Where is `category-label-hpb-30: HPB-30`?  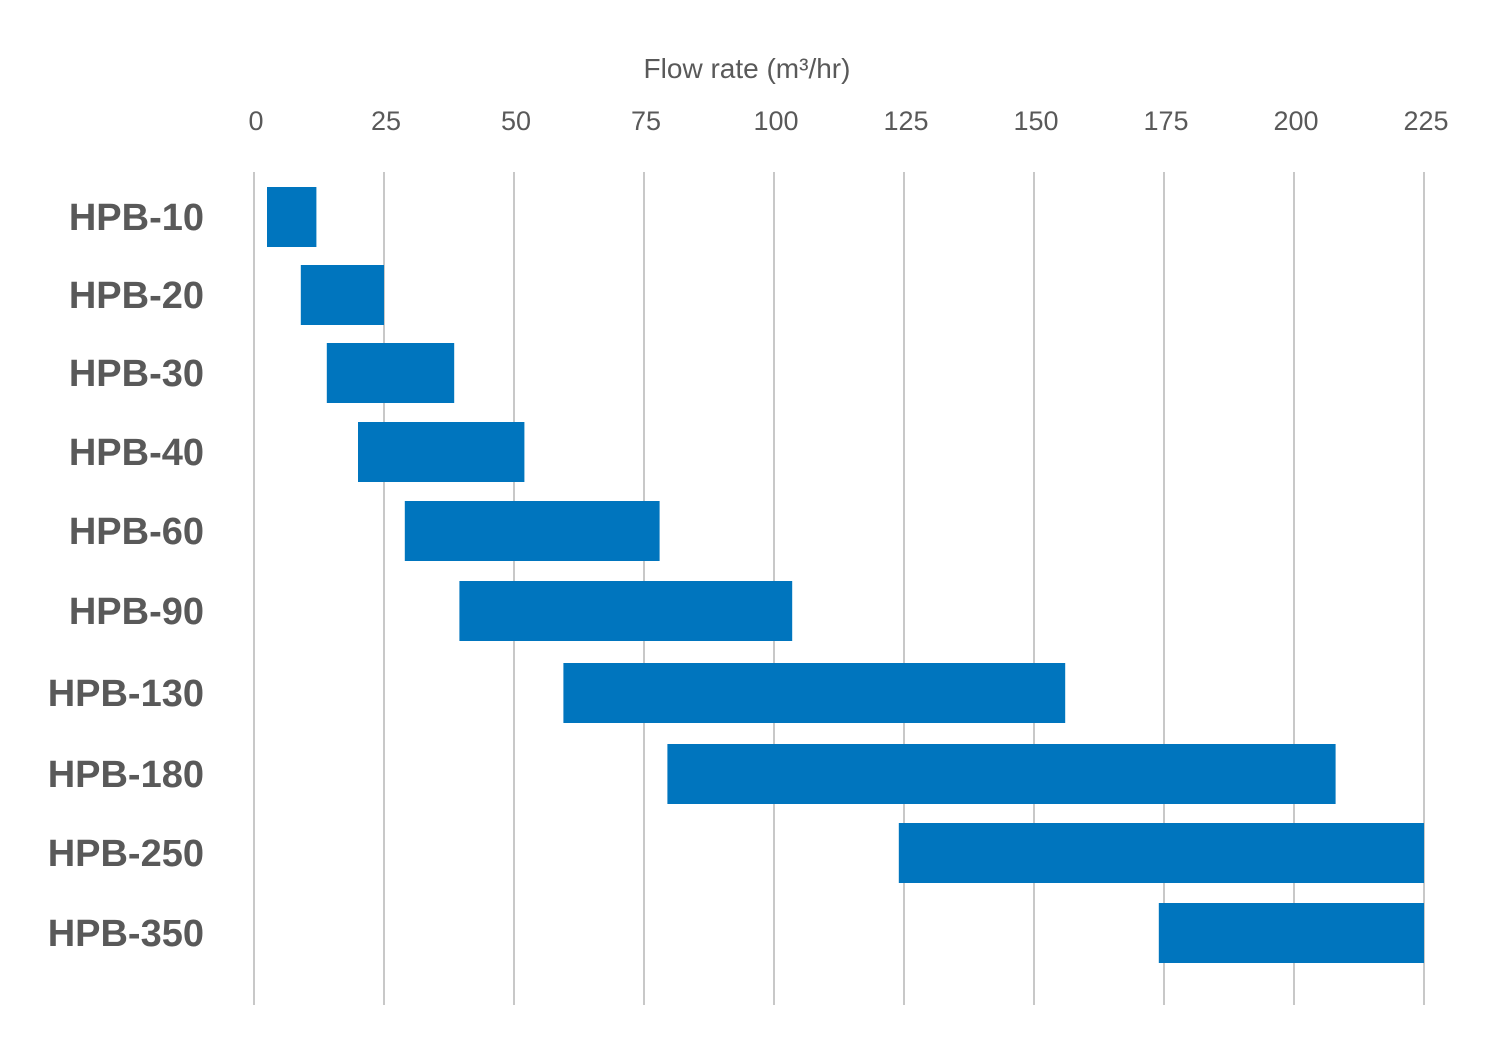
category-label-hpb-30: HPB-30 is located at coordinates (136, 374).